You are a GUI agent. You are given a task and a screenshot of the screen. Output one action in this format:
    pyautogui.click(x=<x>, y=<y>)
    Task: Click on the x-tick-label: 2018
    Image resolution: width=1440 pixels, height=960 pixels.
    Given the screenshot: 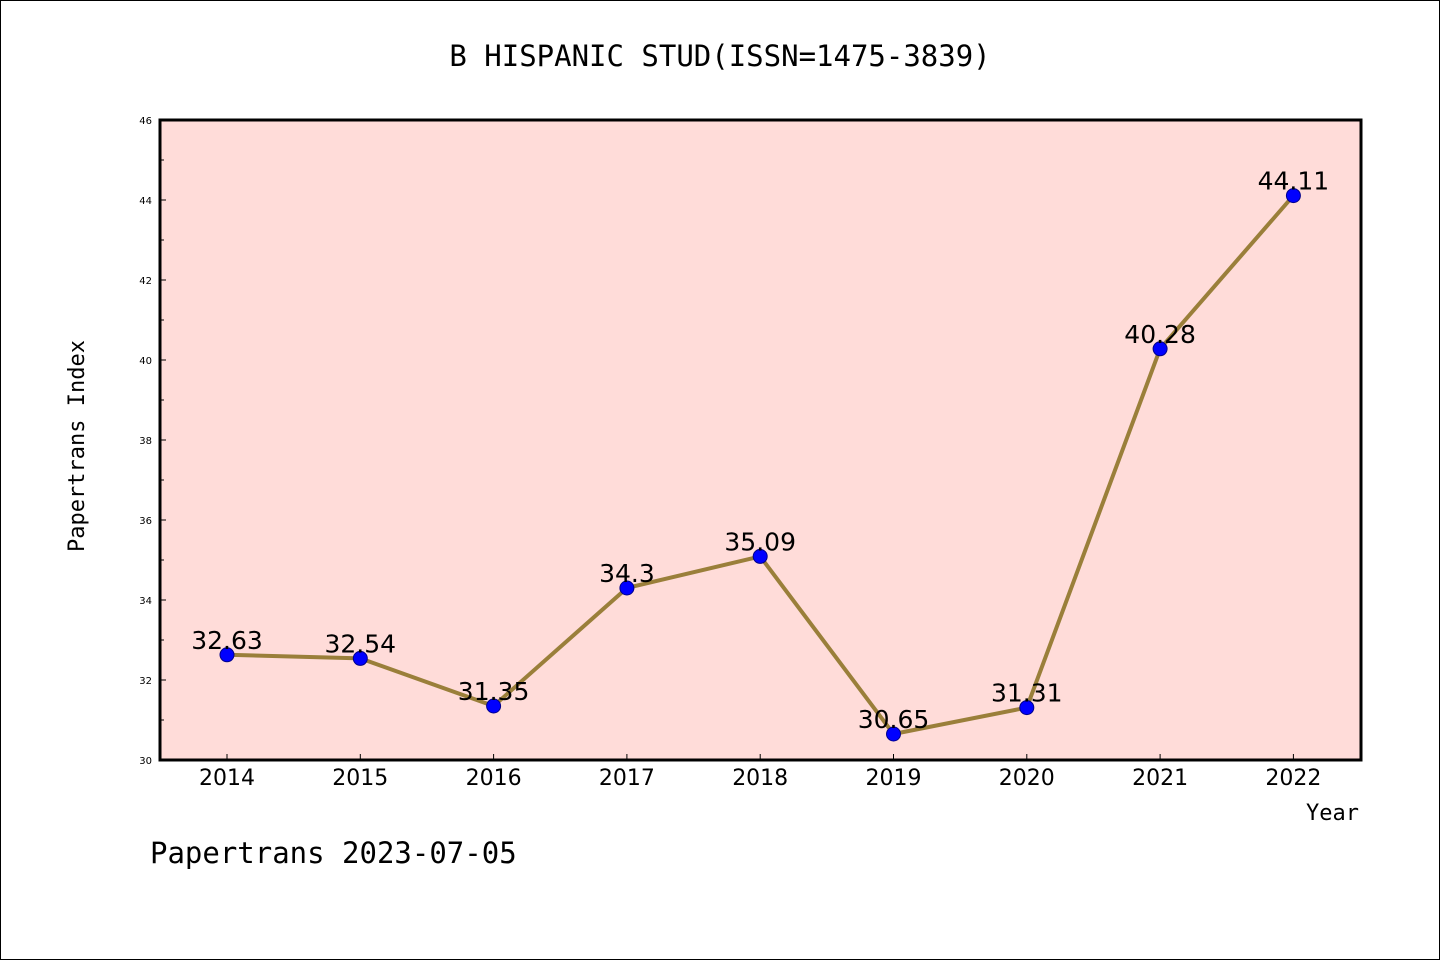 What is the action you would take?
    pyautogui.click(x=760, y=778)
    